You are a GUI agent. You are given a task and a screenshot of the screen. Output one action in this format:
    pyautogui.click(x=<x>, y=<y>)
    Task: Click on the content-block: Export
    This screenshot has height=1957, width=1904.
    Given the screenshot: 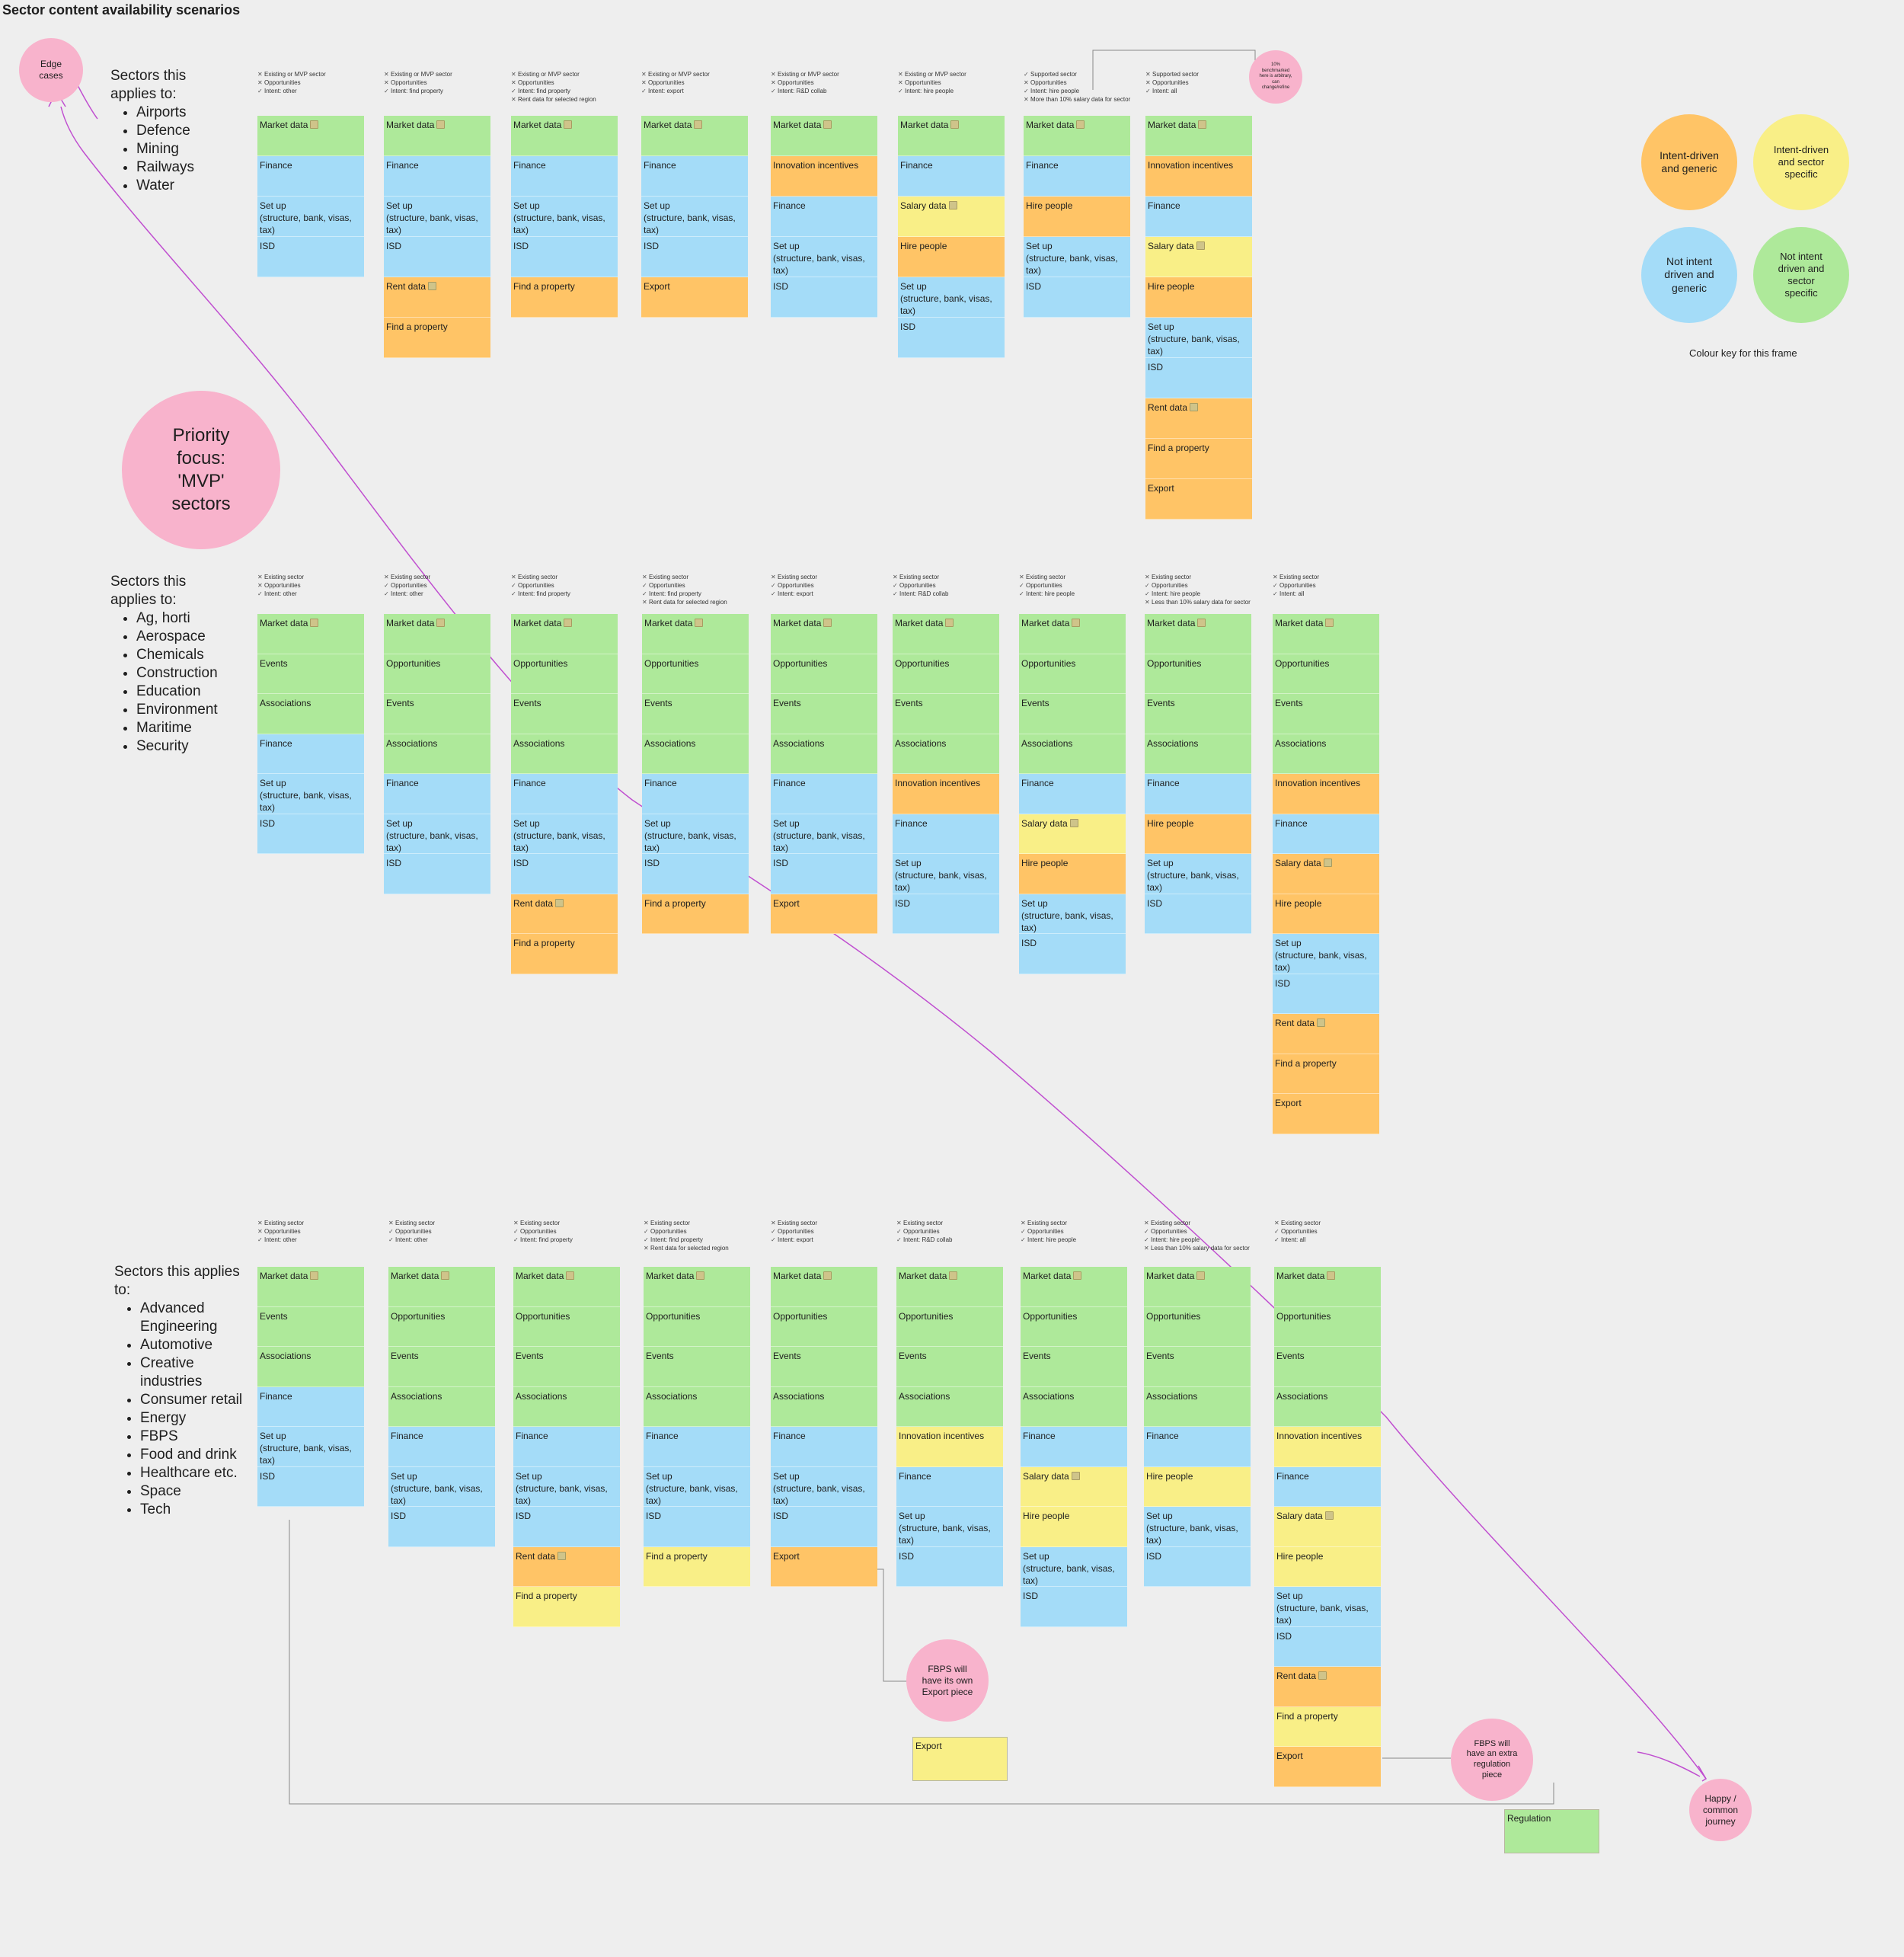 What is the action you would take?
    pyautogui.click(x=824, y=914)
    